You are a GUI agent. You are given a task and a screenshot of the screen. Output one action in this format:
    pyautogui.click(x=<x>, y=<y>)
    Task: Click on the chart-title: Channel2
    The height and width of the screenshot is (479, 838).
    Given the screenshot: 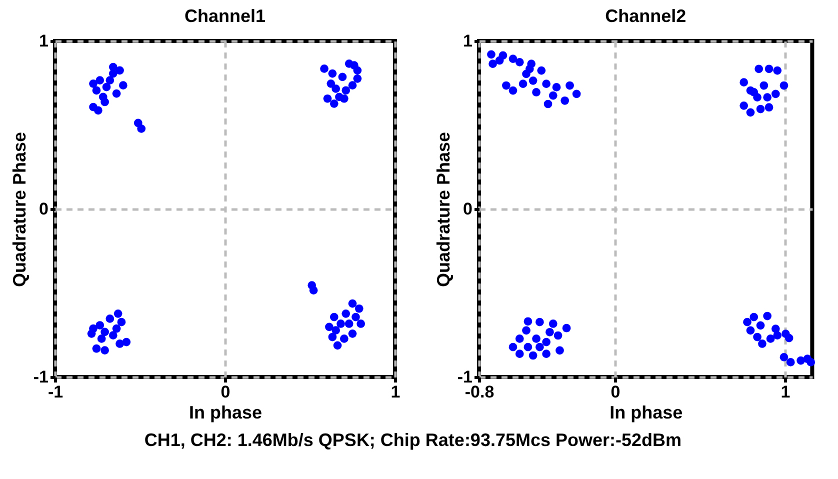 What is the action you would take?
    pyautogui.click(x=645, y=16)
    